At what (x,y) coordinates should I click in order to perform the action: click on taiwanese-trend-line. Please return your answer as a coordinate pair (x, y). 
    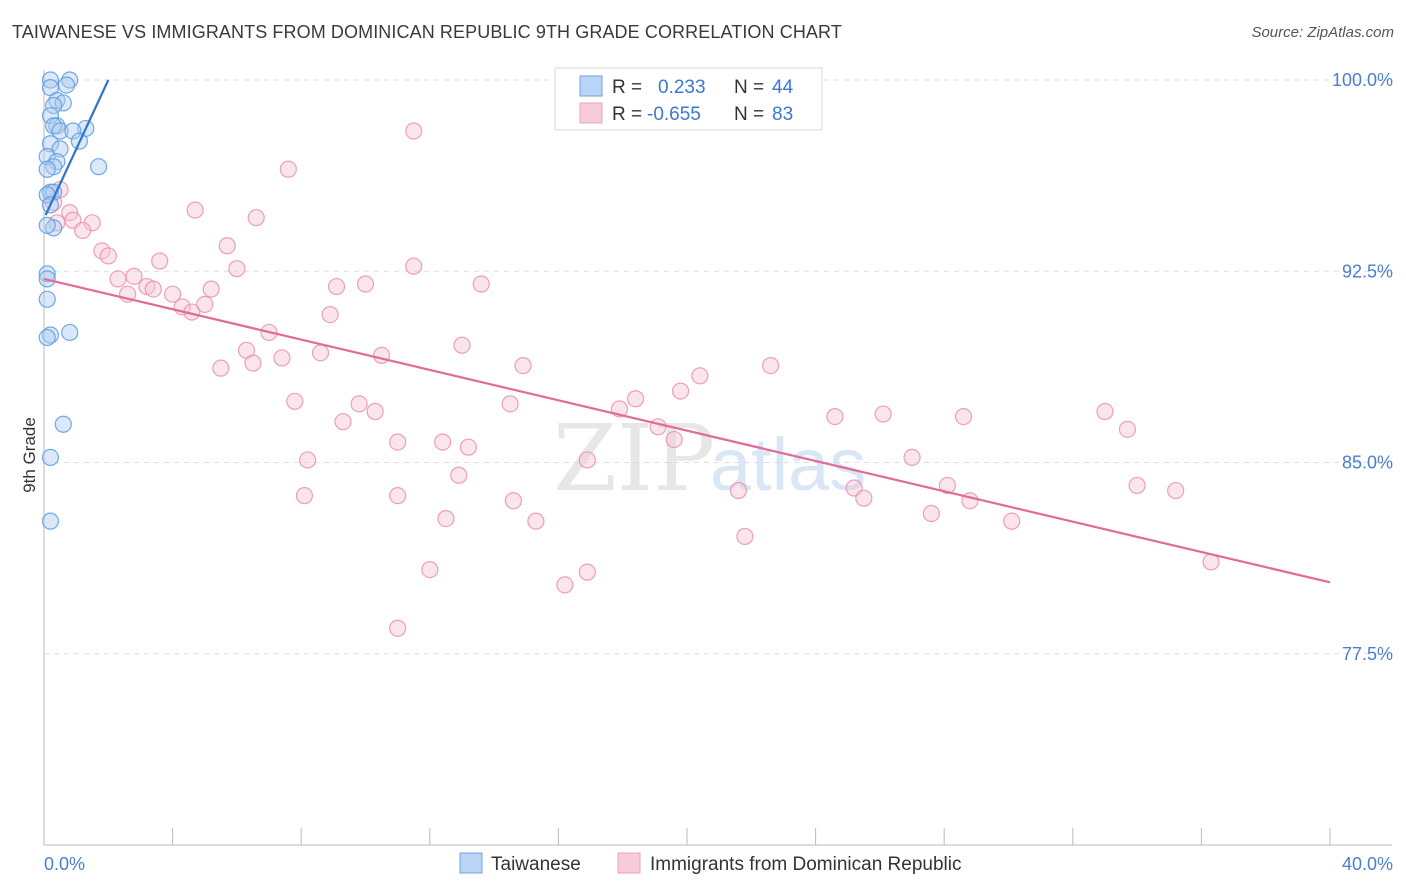
    Looking at the image, I should click on (77, 147).